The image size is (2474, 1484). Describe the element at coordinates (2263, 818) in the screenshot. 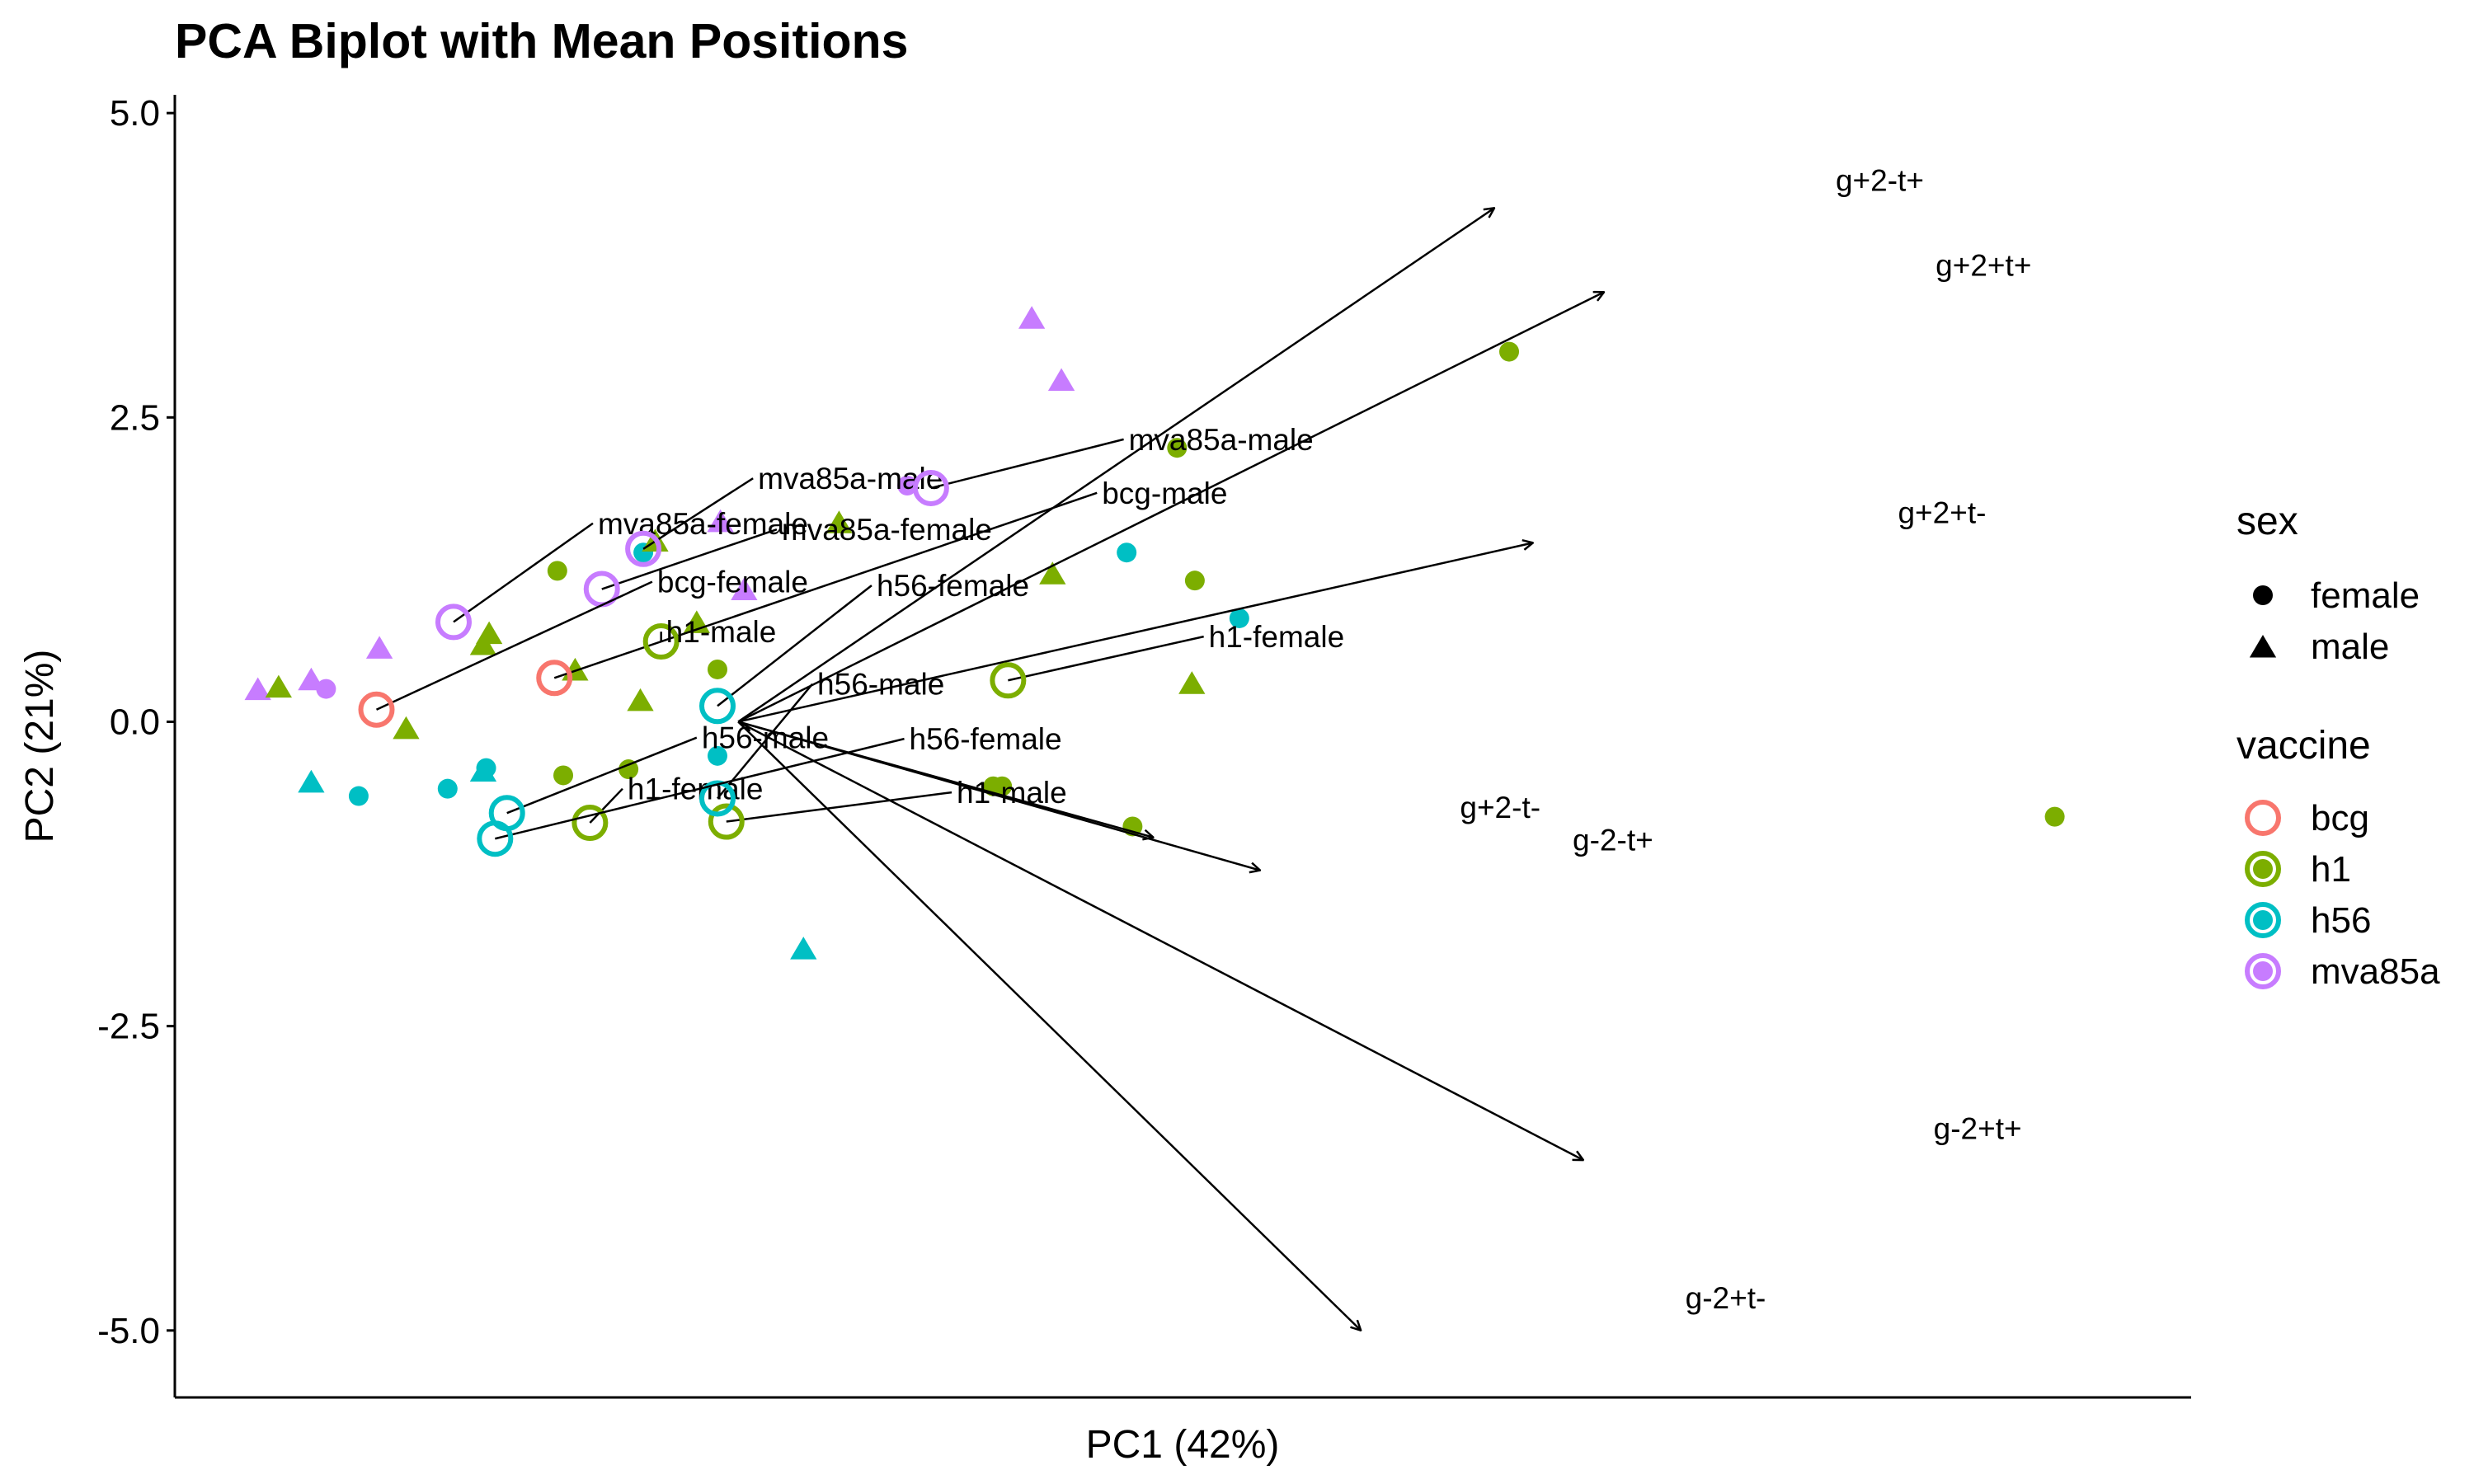

I see `legend-key-bcg` at that location.